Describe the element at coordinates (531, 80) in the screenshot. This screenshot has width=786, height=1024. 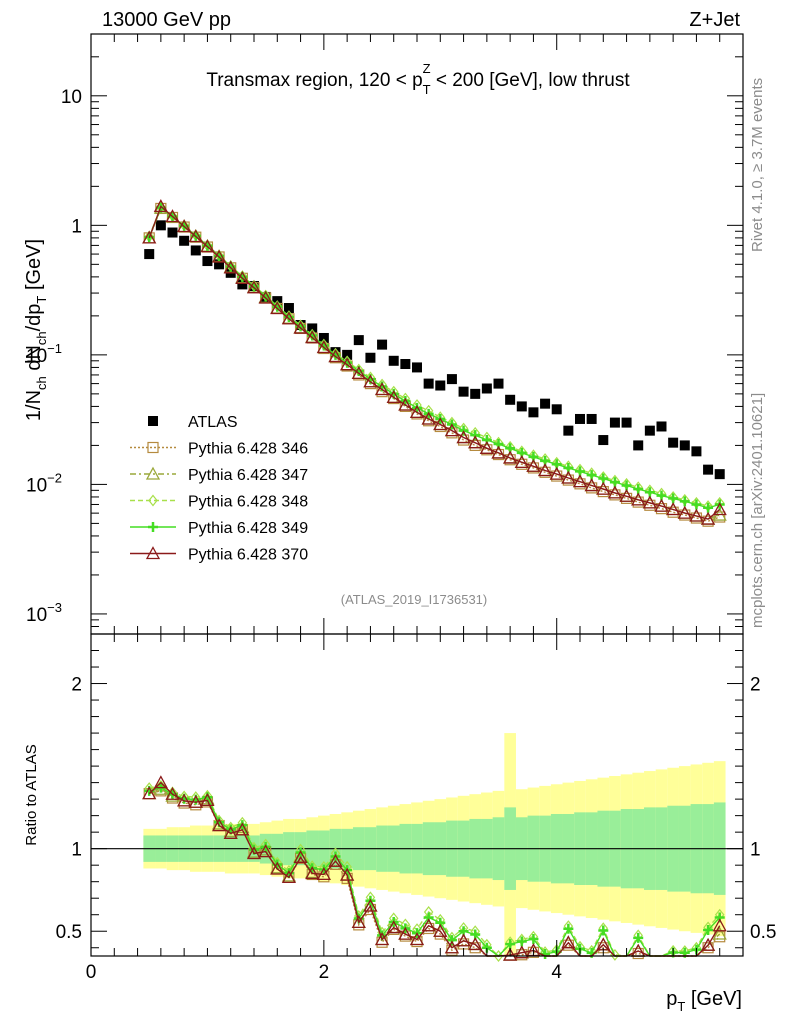
I see `main-title-b: < 200 [GeV], low thrust` at that location.